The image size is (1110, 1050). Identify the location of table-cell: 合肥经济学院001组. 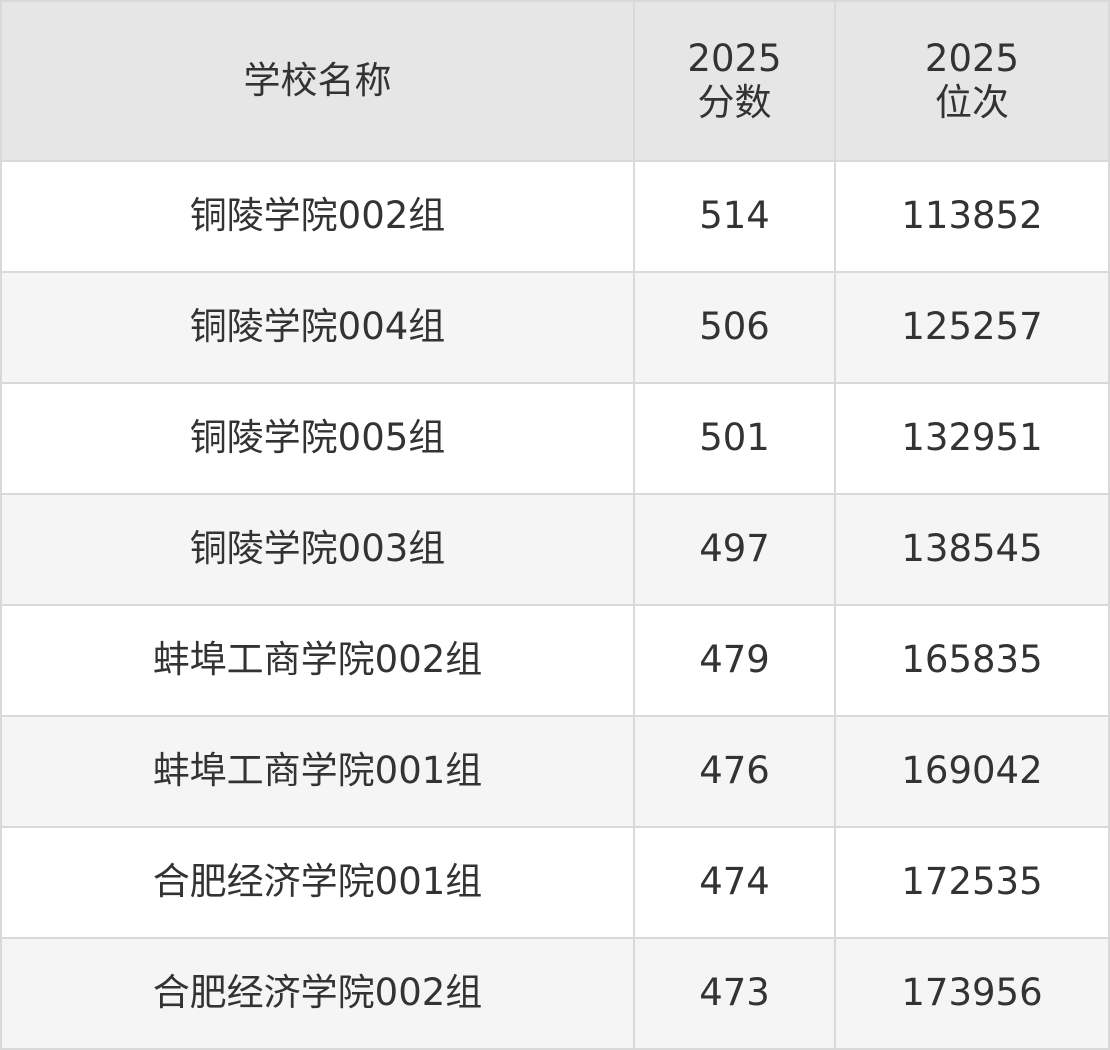
(318, 883).